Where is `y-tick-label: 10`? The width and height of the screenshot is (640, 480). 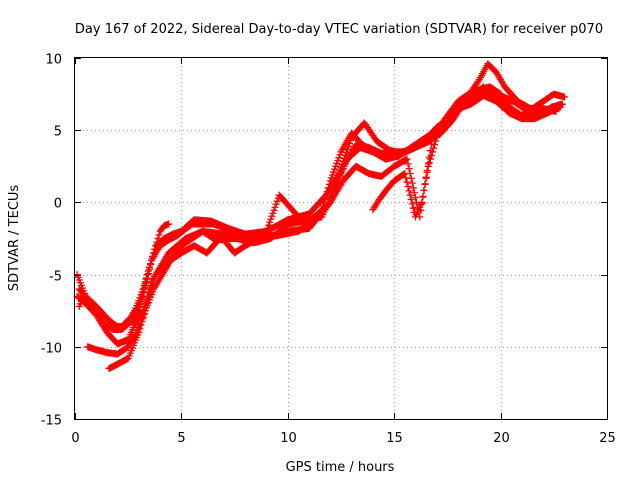
y-tick-label: 10 is located at coordinates (53, 60).